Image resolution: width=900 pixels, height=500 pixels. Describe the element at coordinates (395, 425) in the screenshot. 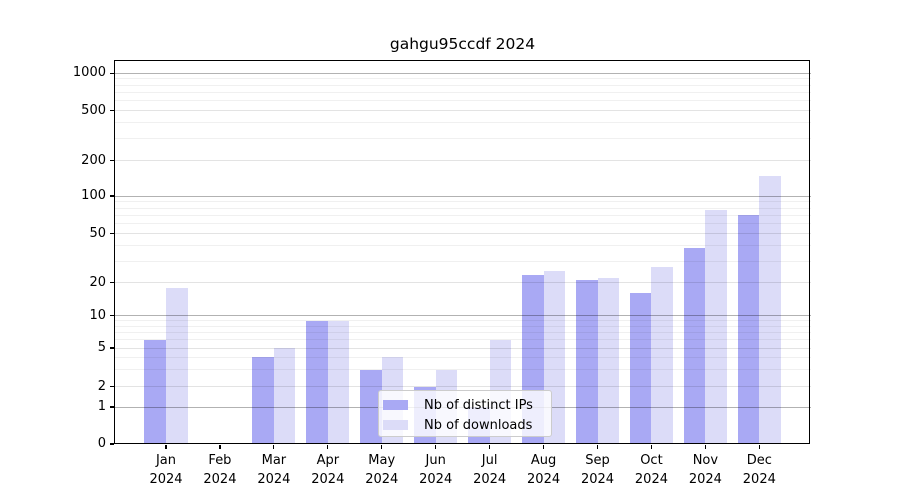

I see `legend-swatch-downloads-icon` at that location.